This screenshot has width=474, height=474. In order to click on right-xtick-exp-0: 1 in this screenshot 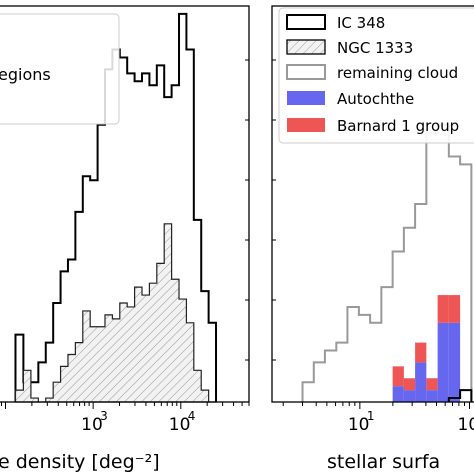, I will do `click(371, 416)`.